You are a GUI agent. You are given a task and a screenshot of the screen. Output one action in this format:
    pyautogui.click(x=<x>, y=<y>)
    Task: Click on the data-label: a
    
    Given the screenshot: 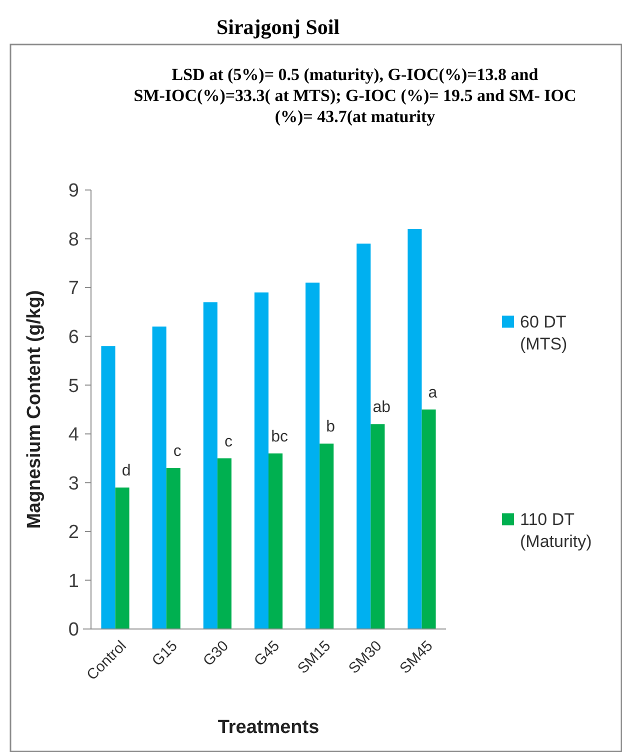 What is the action you would take?
    pyautogui.click(x=433, y=393)
    